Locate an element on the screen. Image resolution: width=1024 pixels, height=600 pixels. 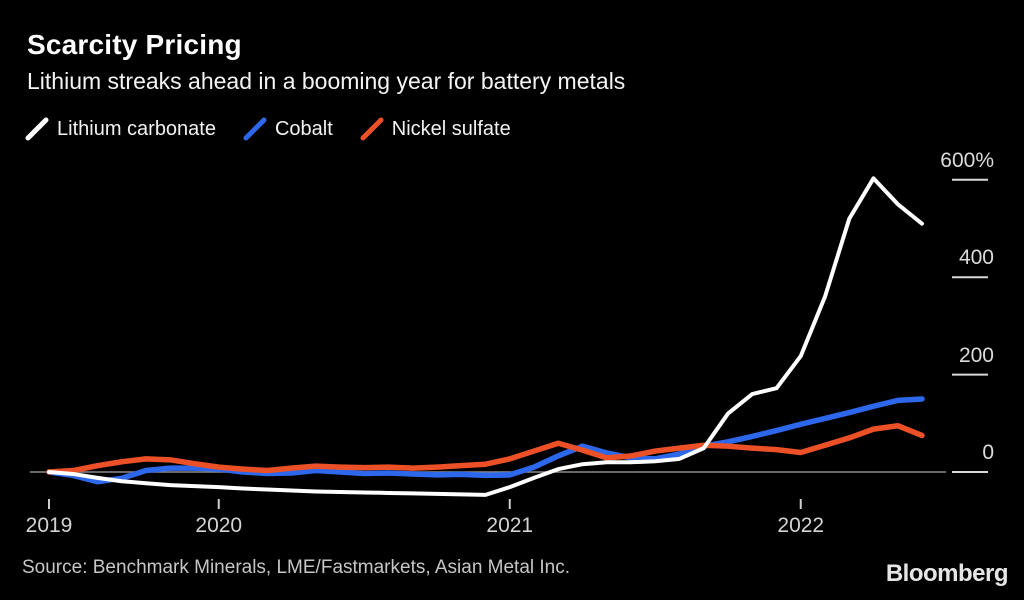
x-axis-label-2021: 2021 is located at coordinates (510, 525).